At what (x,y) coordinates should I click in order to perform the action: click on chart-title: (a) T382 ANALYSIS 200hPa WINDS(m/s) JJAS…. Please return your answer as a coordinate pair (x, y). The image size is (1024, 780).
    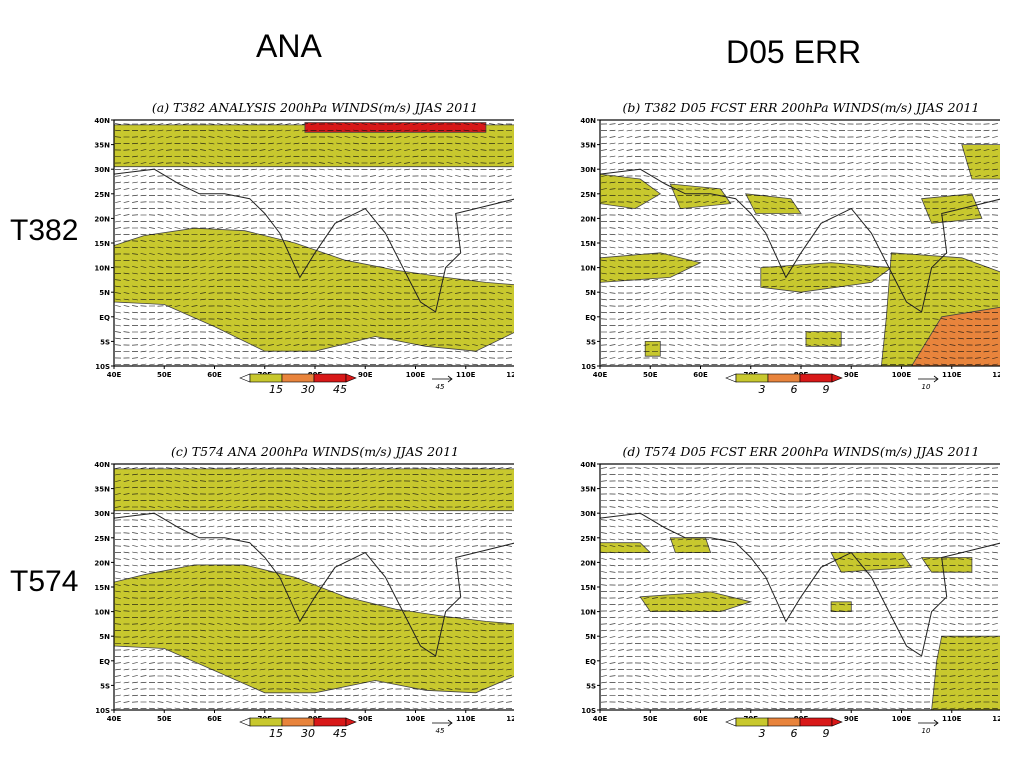
    Looking at the image, I should click on (315, 107).